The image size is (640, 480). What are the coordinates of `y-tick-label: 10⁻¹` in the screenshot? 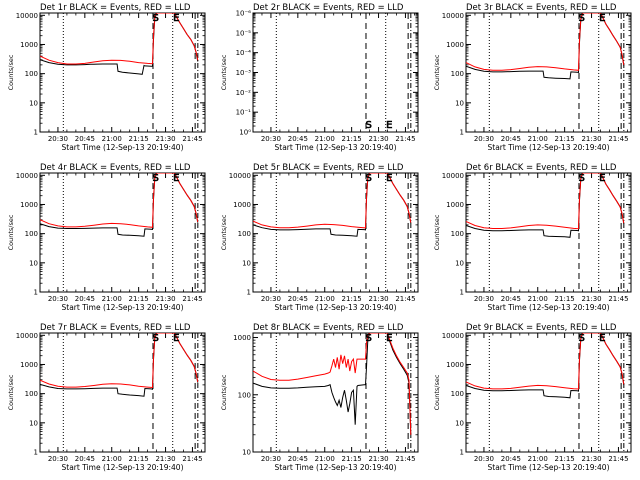 It's located at (244, 113).